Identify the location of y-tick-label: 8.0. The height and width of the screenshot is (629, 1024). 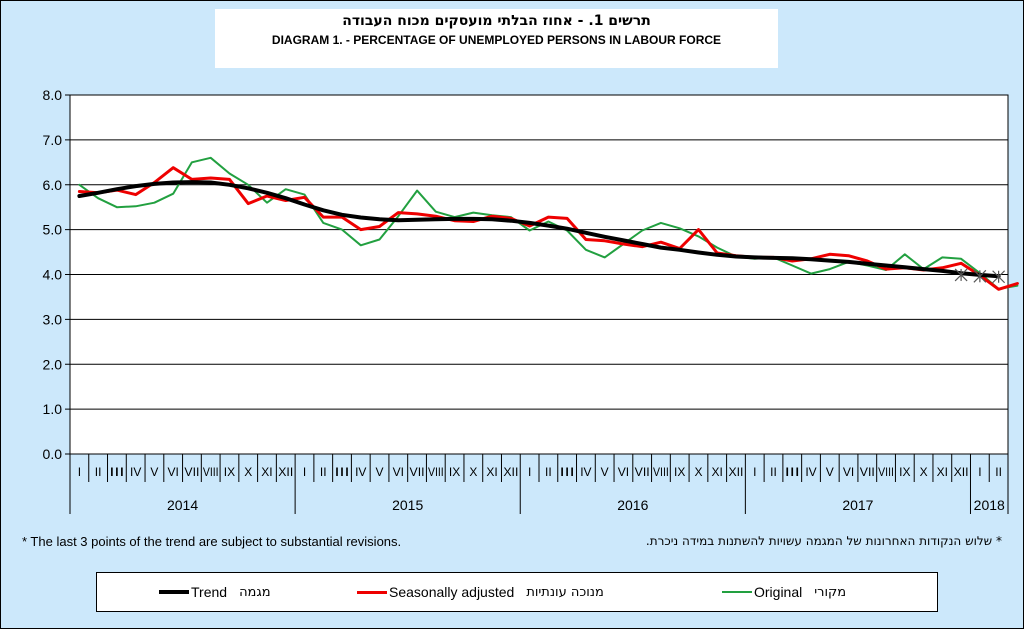
(53, 95).